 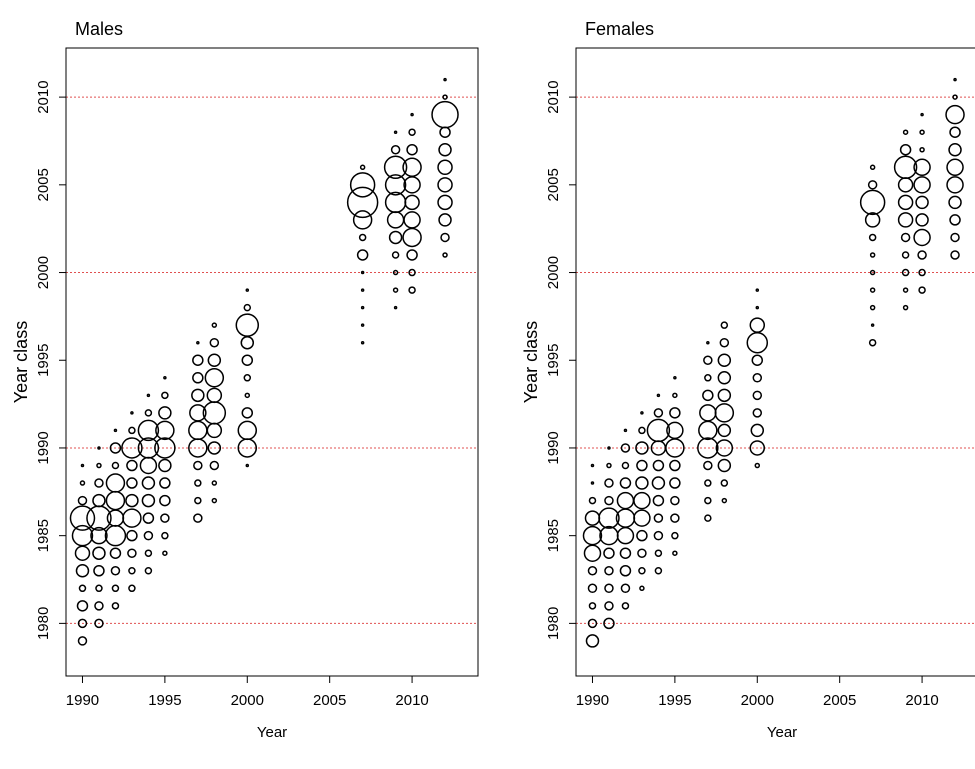 I want to click on x-axis-label: Year, so click(x=272, y=732).